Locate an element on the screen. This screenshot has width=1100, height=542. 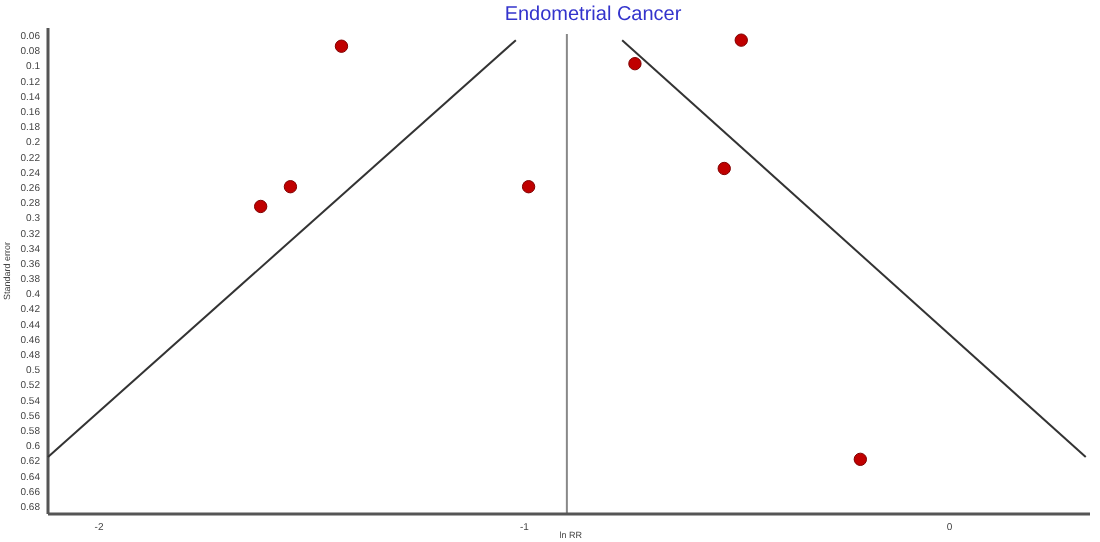
chart-title: Endometrial Cancer is located at coordinates (593, 15).